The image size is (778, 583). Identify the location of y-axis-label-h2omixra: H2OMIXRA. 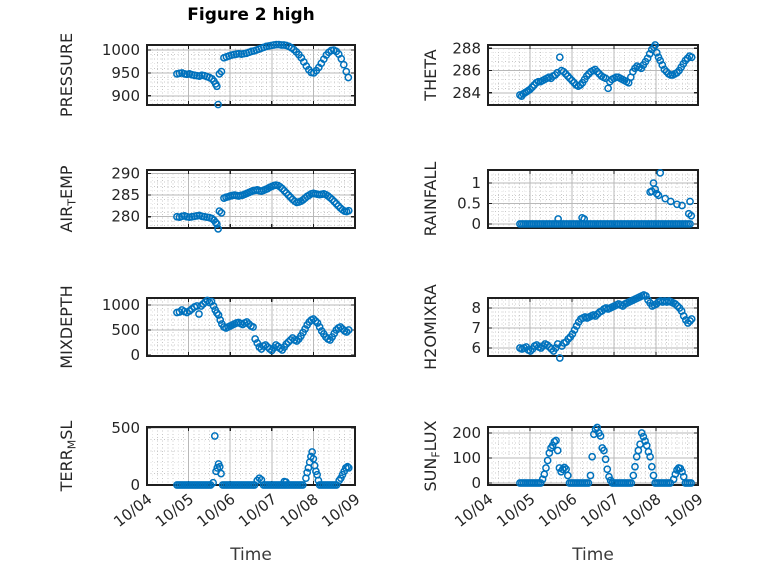
(430, 327).